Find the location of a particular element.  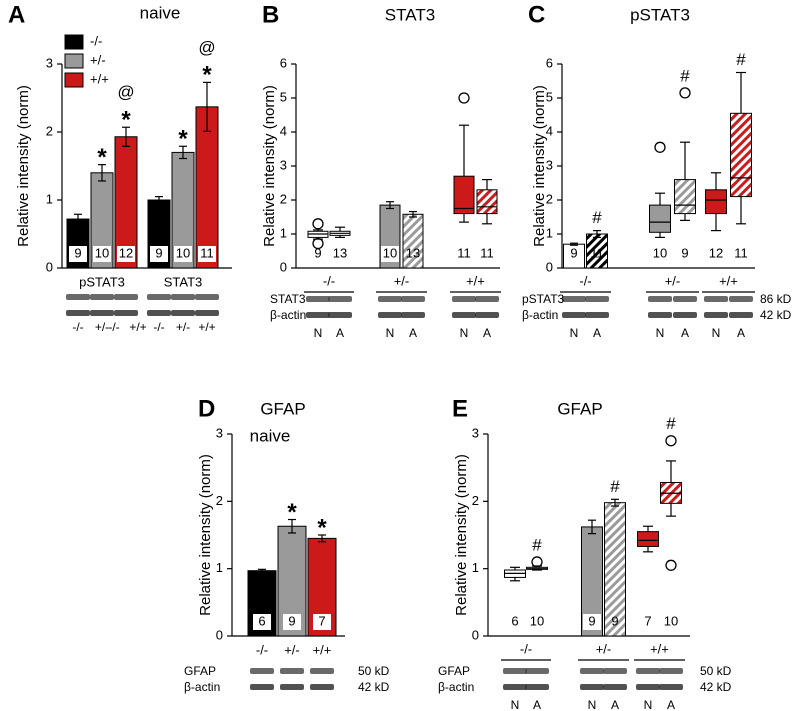

n-label: 13 is located at coordinates (340, 252).